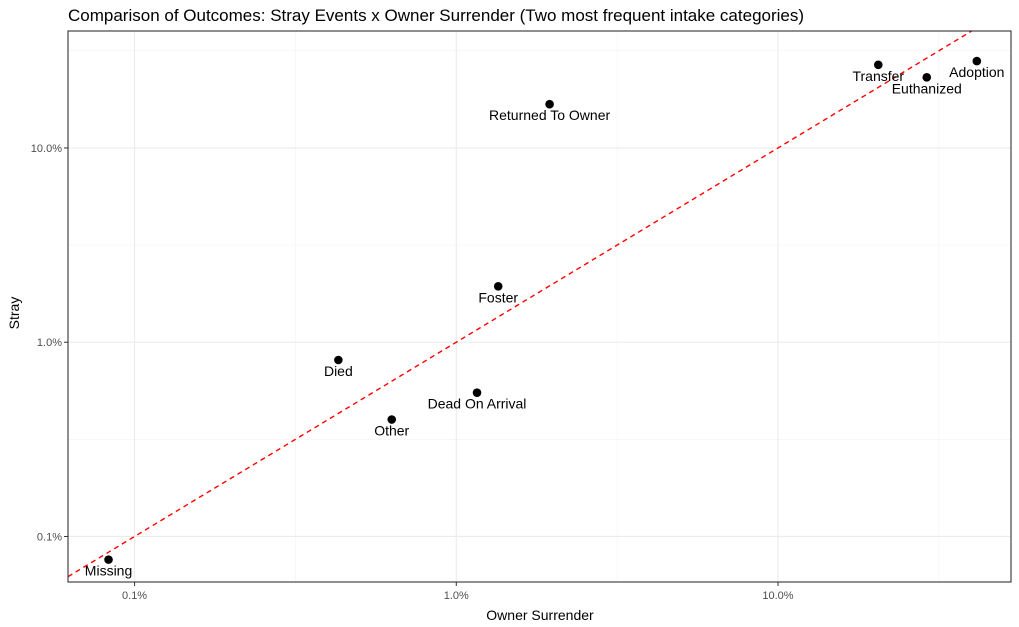  What do you see at coordinates (391, 431) in the screenshot?
I see `point-label: Other` at bounding box center [391, 431].